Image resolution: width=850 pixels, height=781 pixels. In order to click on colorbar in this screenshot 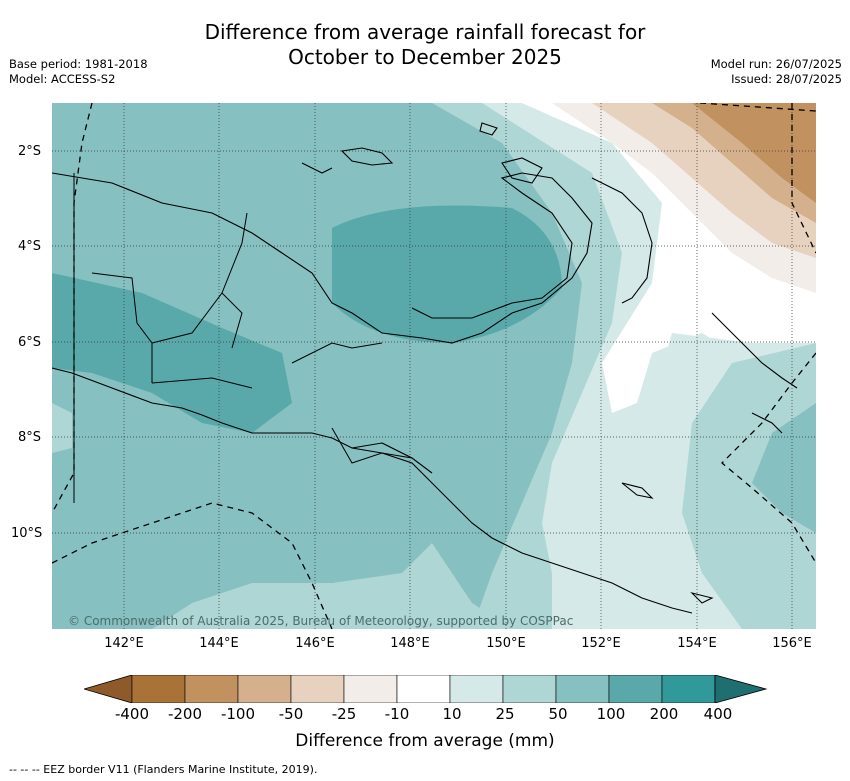, I will do `click(425, 690)`.